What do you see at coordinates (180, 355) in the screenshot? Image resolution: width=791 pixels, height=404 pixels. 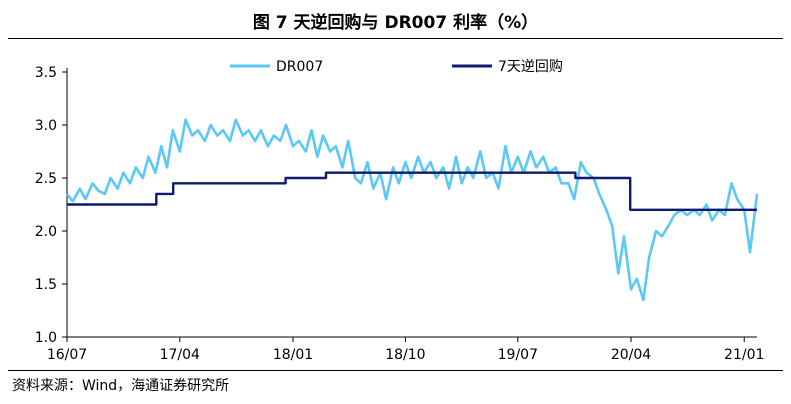 I see `x-tick-label: 17/04` at bounding box center [180, 355].